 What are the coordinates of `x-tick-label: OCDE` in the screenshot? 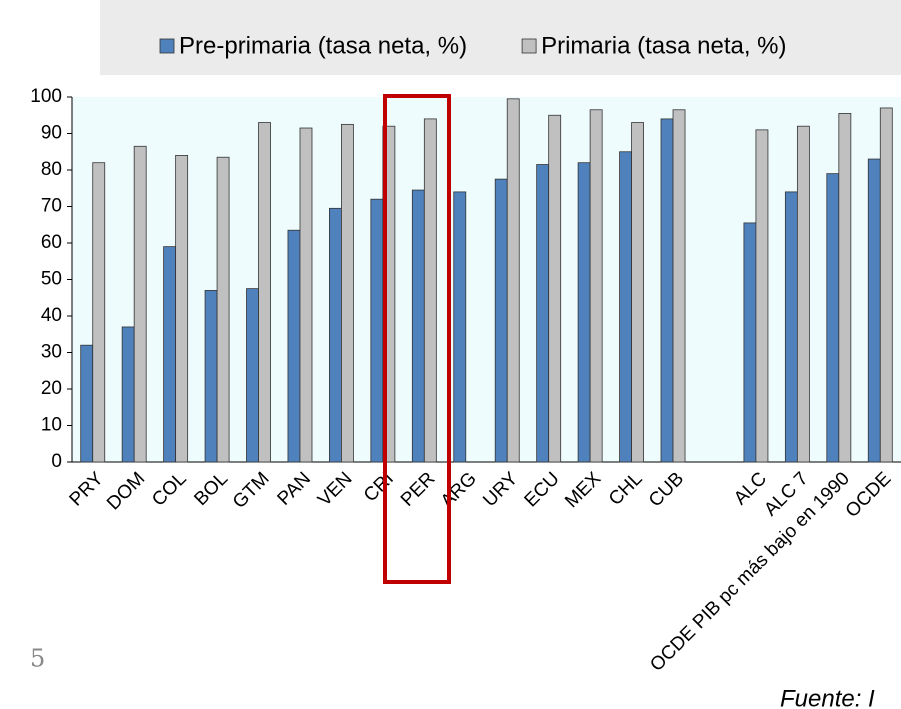 It's located at (869, 495).